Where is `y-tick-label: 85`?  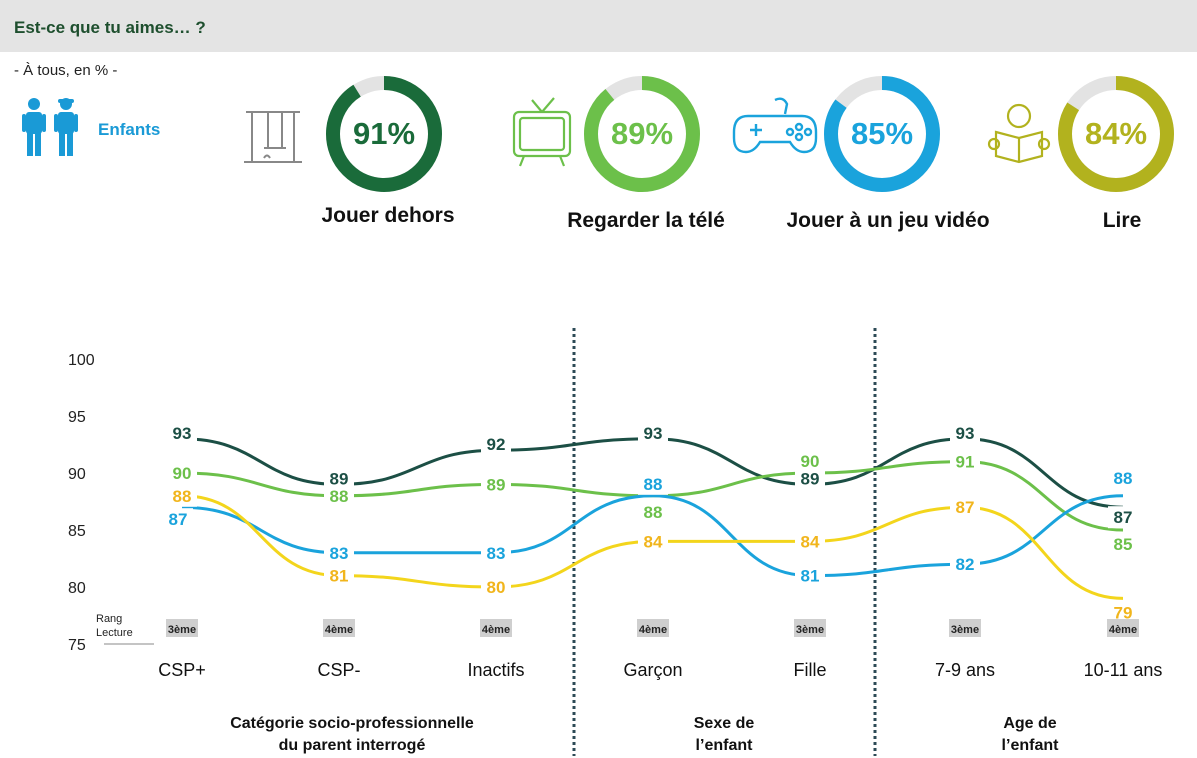
y-tick-label: 85 is located at coordinates (77, 531).